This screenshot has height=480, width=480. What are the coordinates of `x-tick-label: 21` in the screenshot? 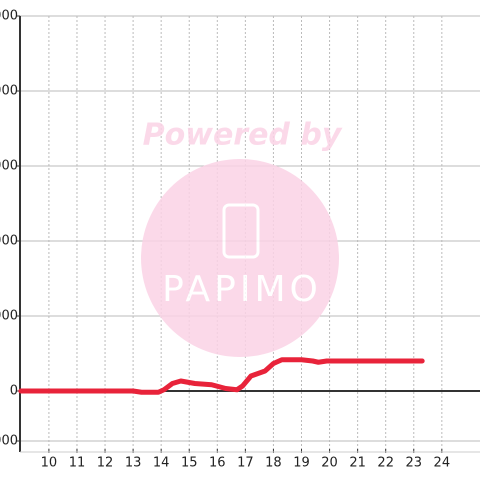 It's located at (357, 463).